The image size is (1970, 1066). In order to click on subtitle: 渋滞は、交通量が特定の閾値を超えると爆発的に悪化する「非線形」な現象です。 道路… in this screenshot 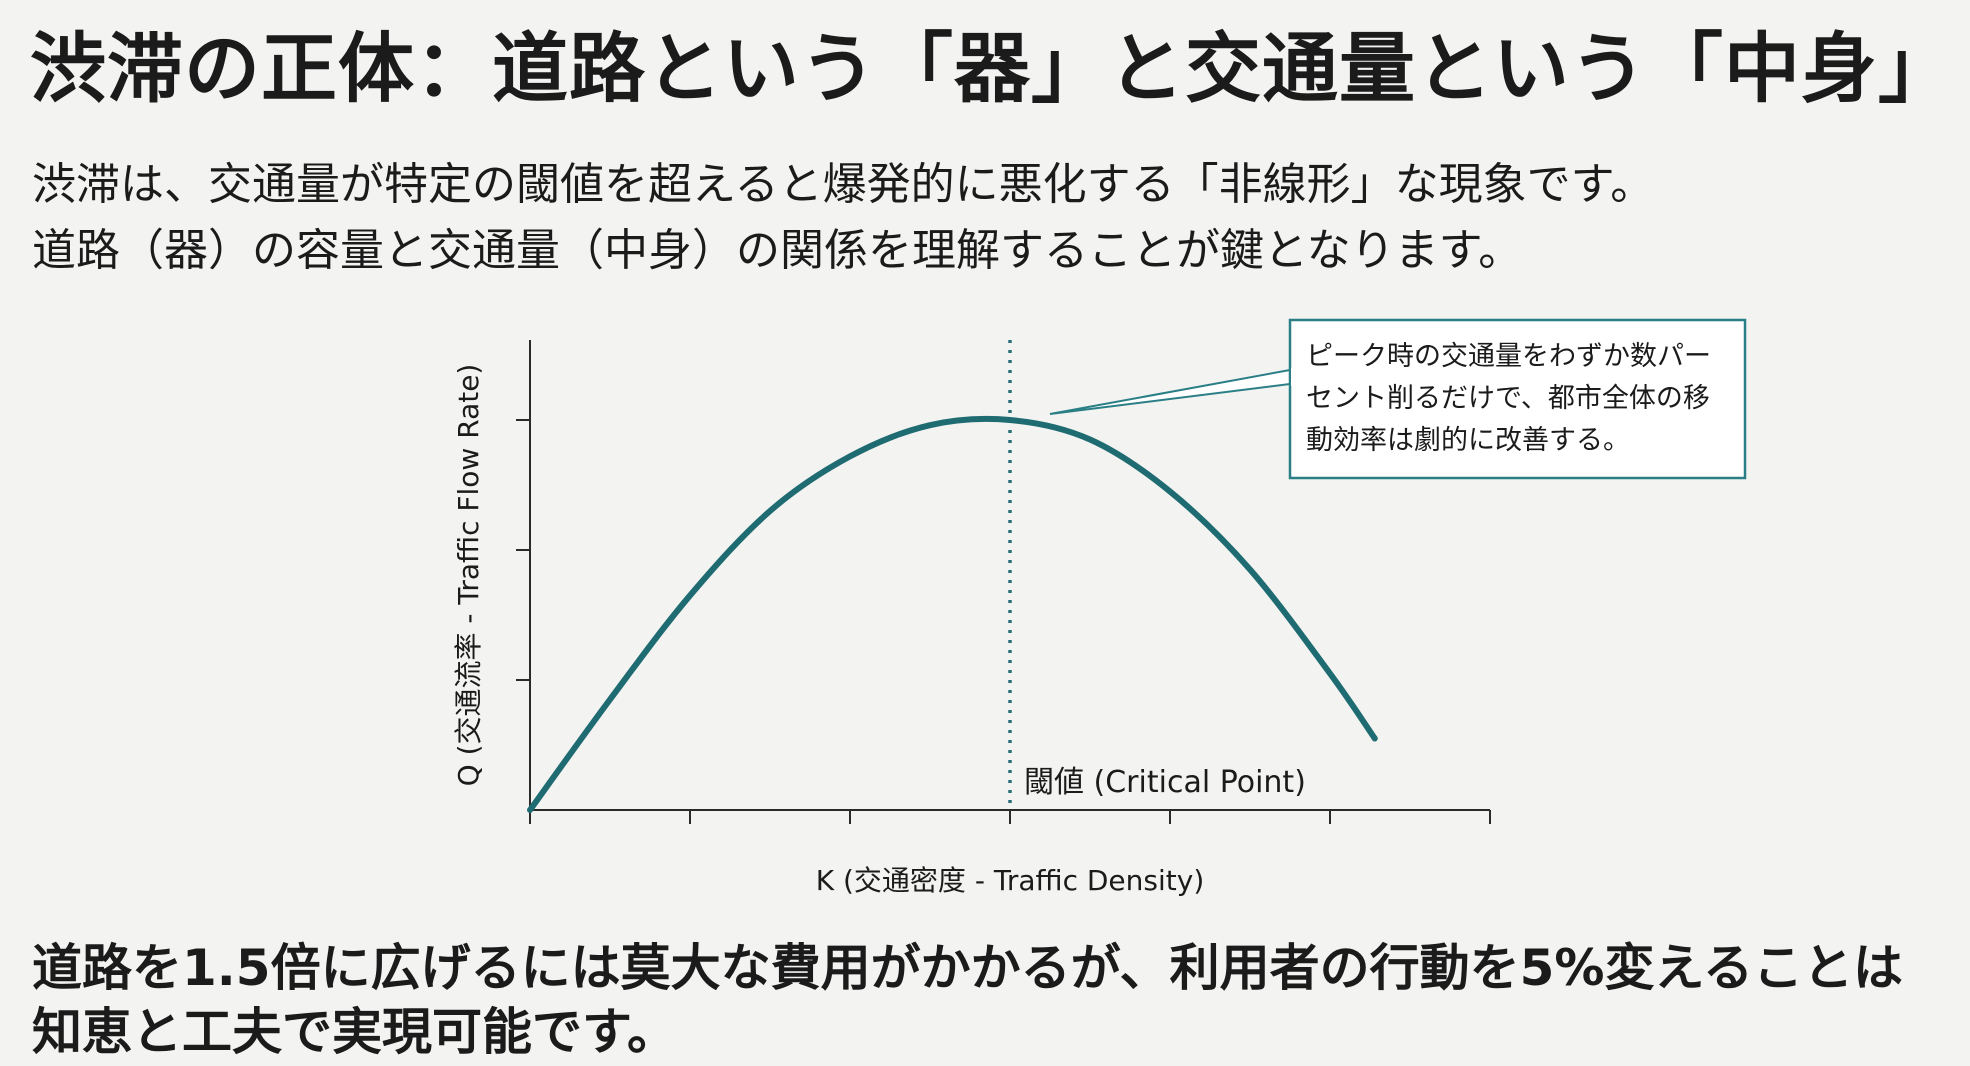, I will do `click(843, 218)`.